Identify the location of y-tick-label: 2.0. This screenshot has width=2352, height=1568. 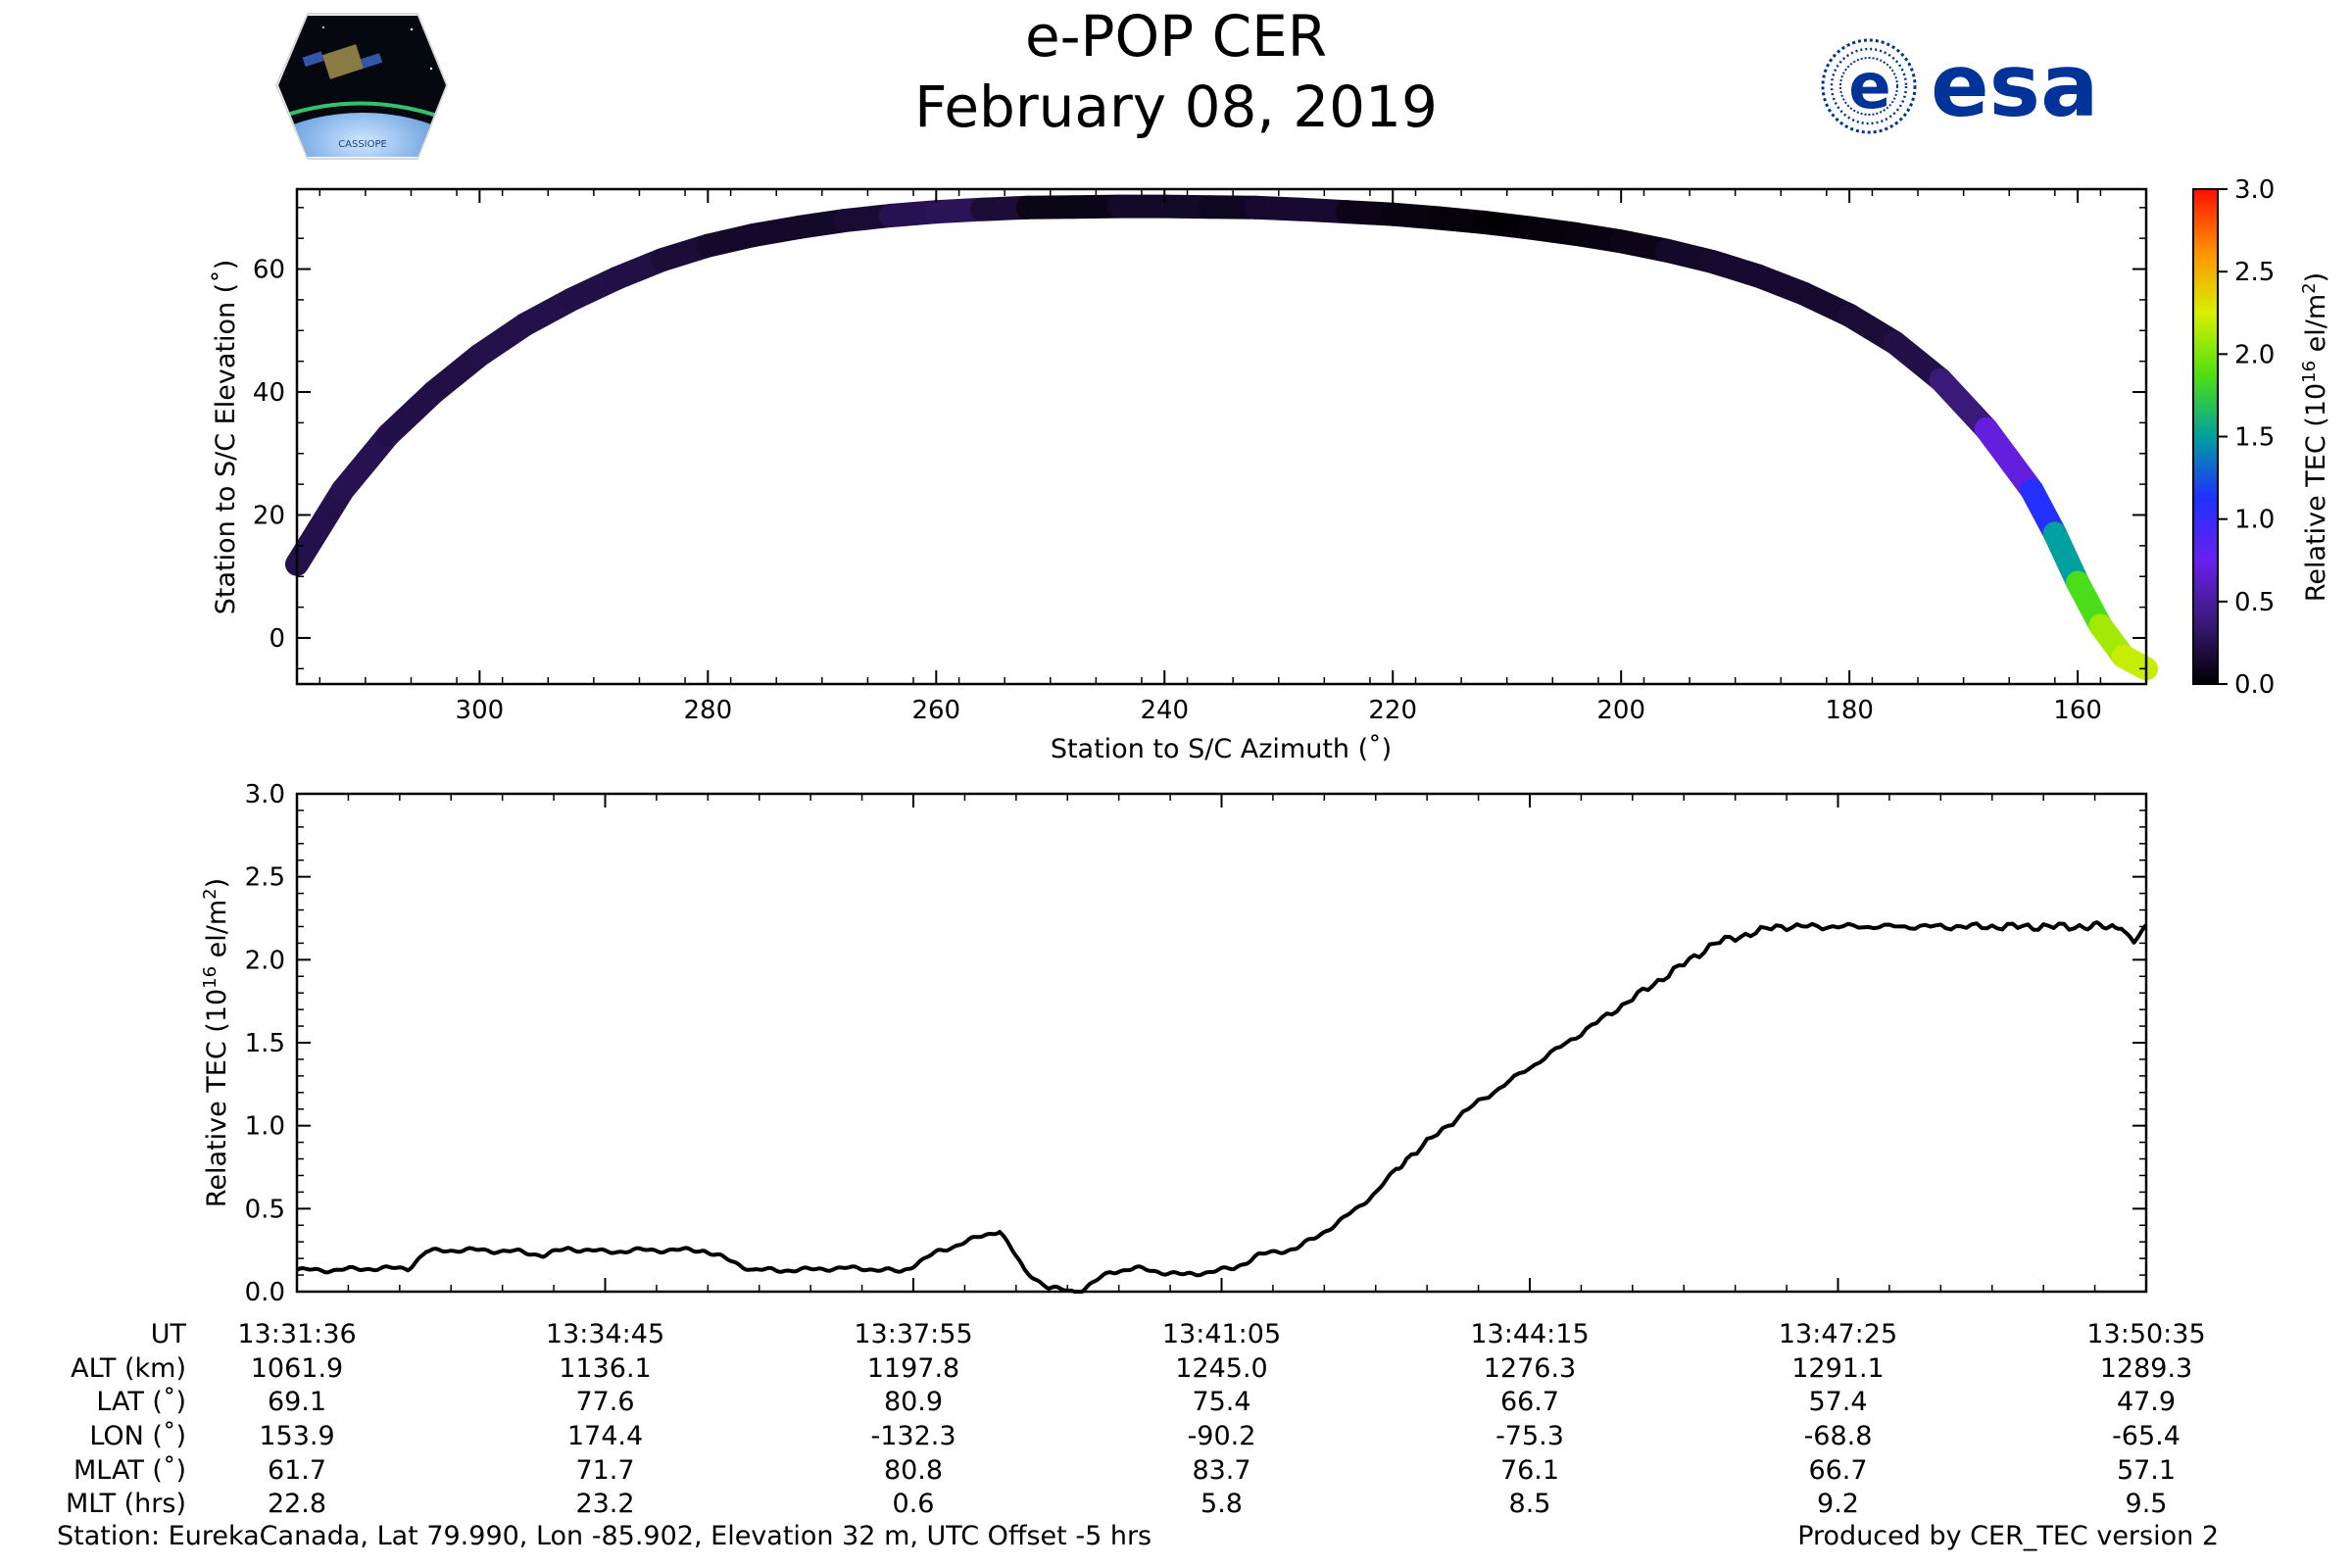
(265, 960).